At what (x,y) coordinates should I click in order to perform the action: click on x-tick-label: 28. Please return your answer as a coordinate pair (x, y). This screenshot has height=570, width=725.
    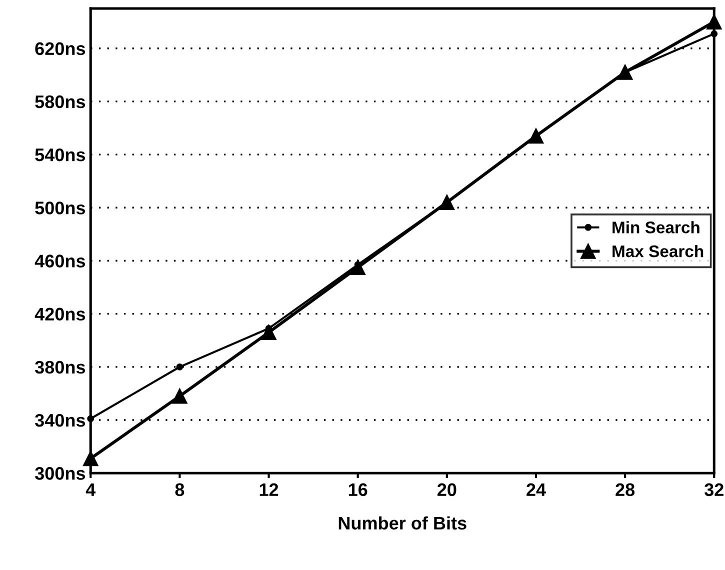
    Looking at the image, I should click on (625, 489).